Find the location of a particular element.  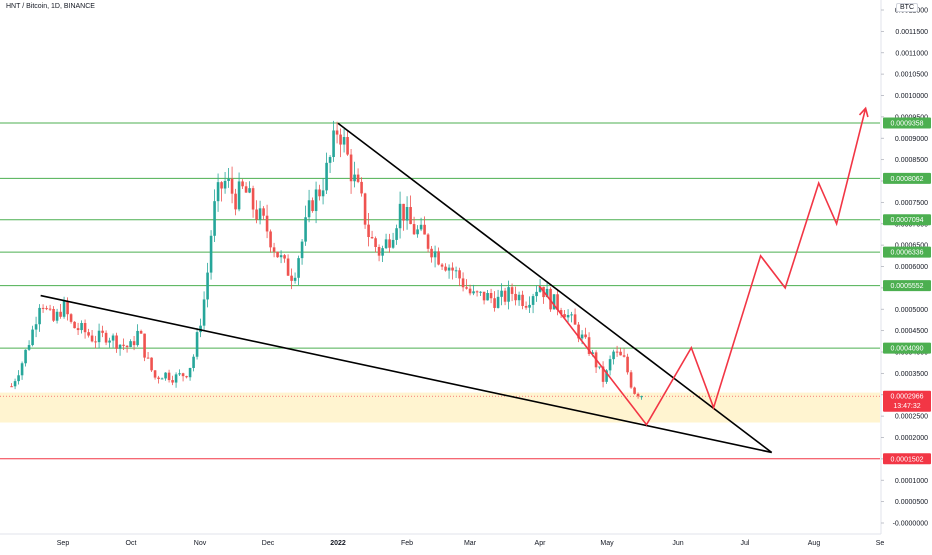

countdown-text: 13:47:32 is located at coordinates (906, 406).